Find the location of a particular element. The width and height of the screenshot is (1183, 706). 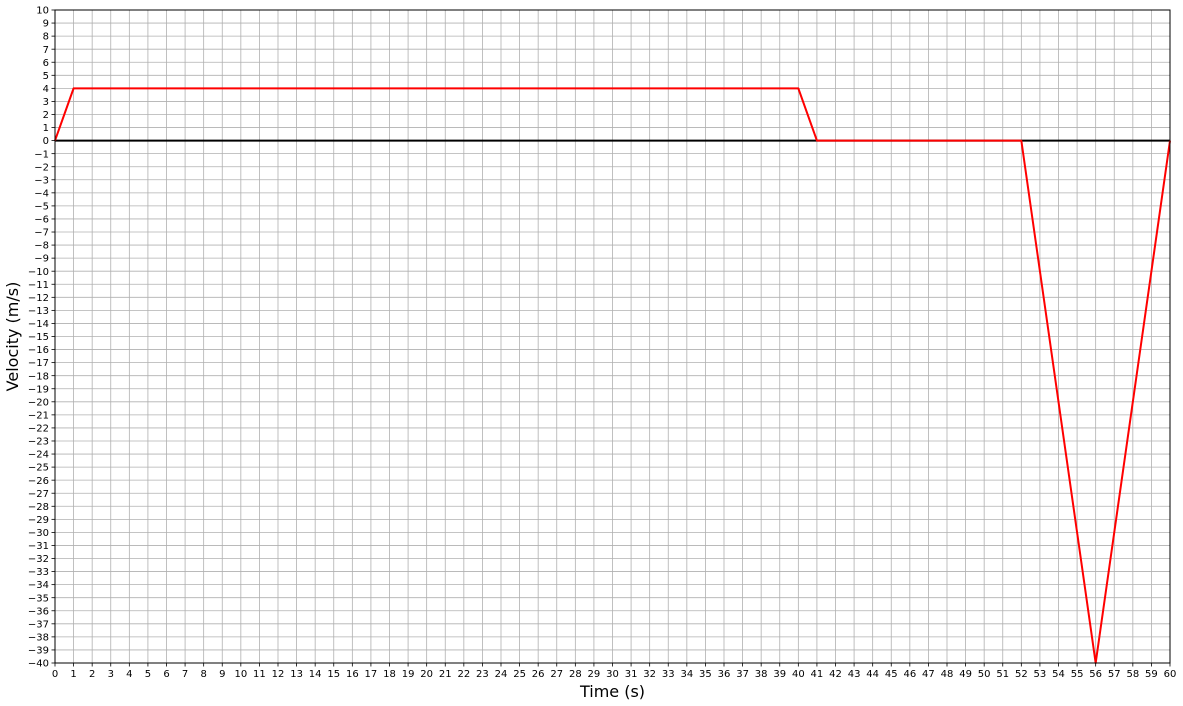

x-tick-label: 24 is located at coordinates (501, 674).